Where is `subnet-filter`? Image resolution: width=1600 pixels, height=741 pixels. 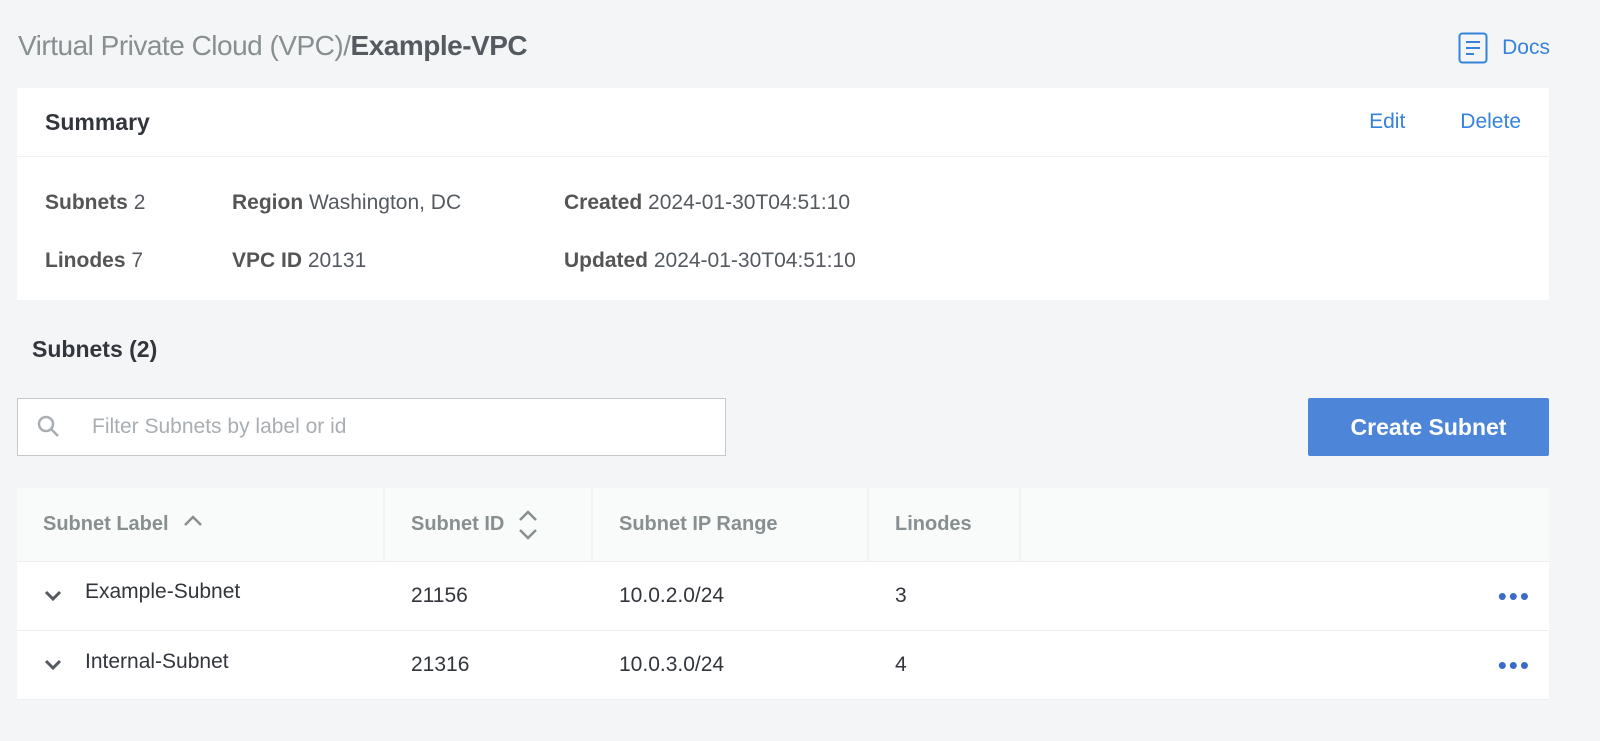 subnet-filter is located at coordinates (371, 427).